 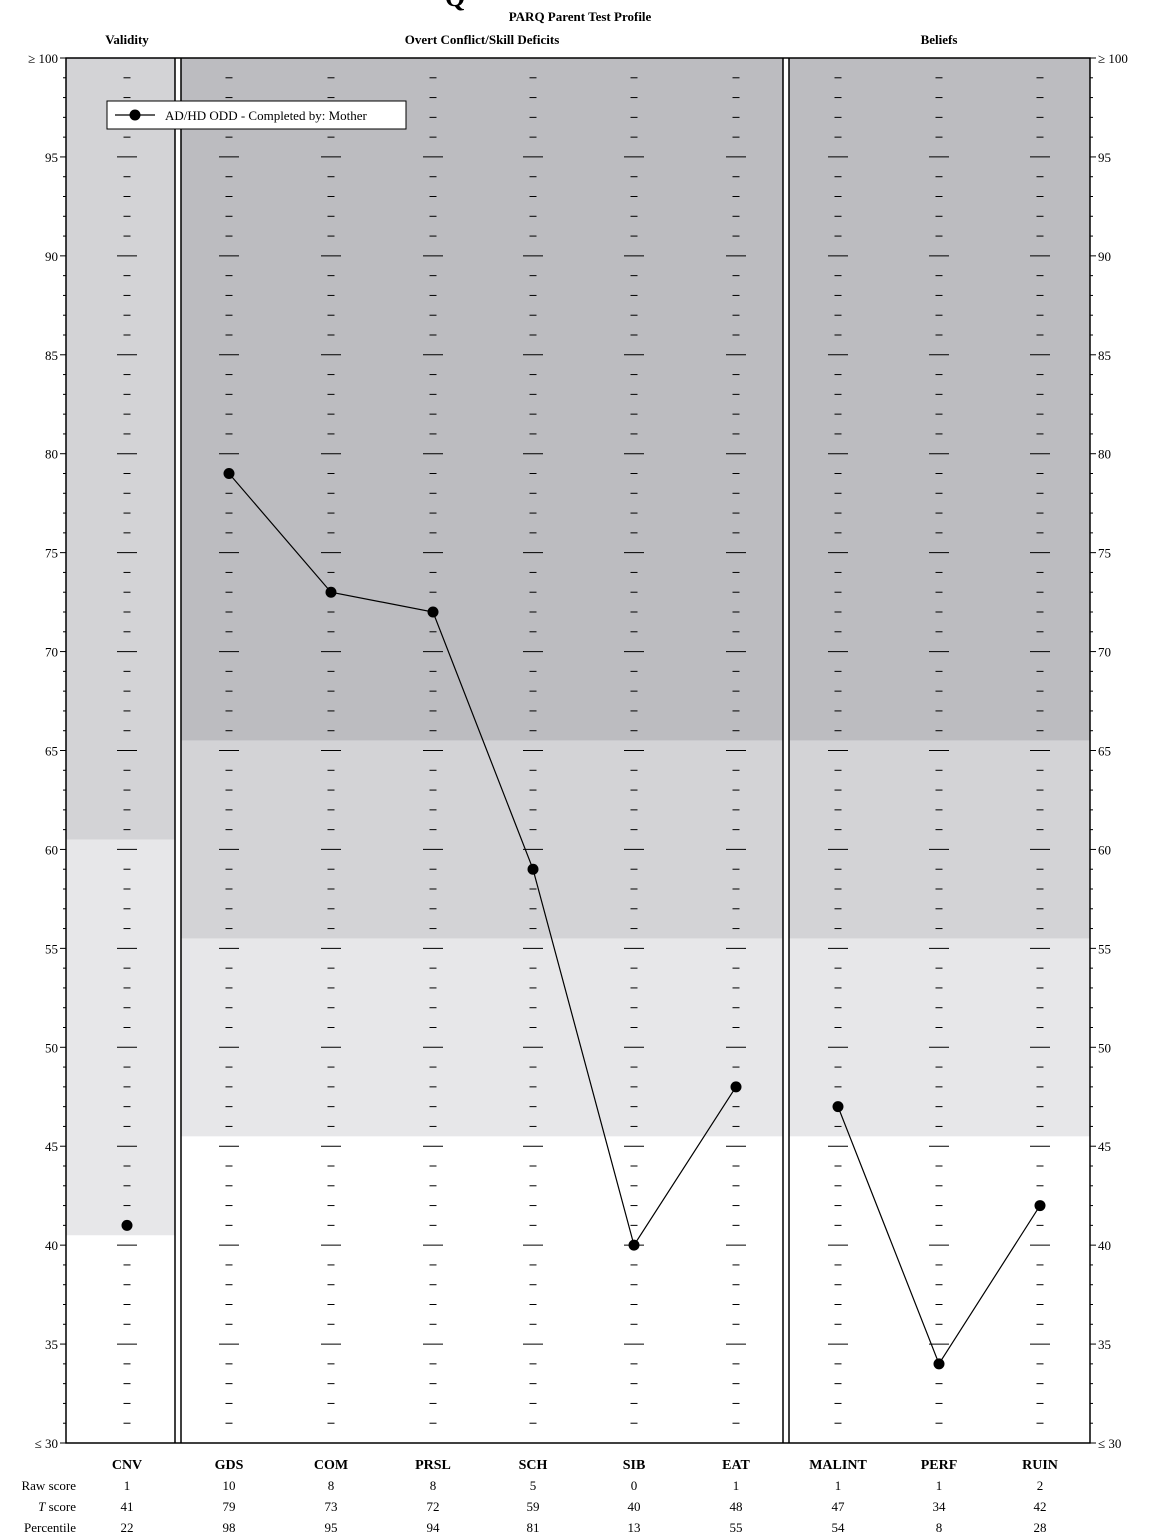 I want to click on score-value: 55, so click(x=736, y=1527).